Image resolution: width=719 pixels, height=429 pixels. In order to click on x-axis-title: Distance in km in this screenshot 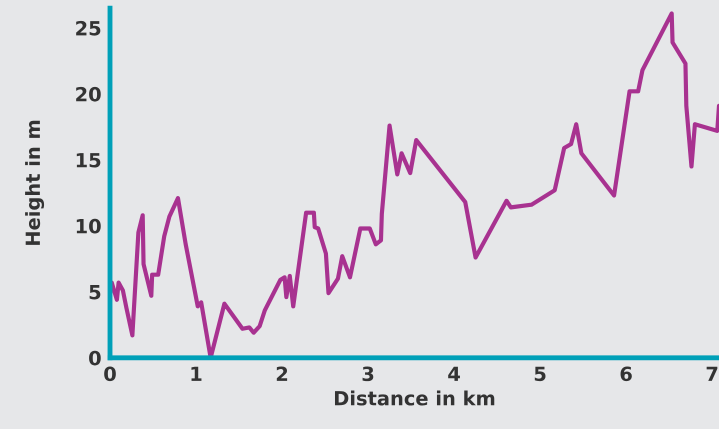, I will do `click(414, 398)`.